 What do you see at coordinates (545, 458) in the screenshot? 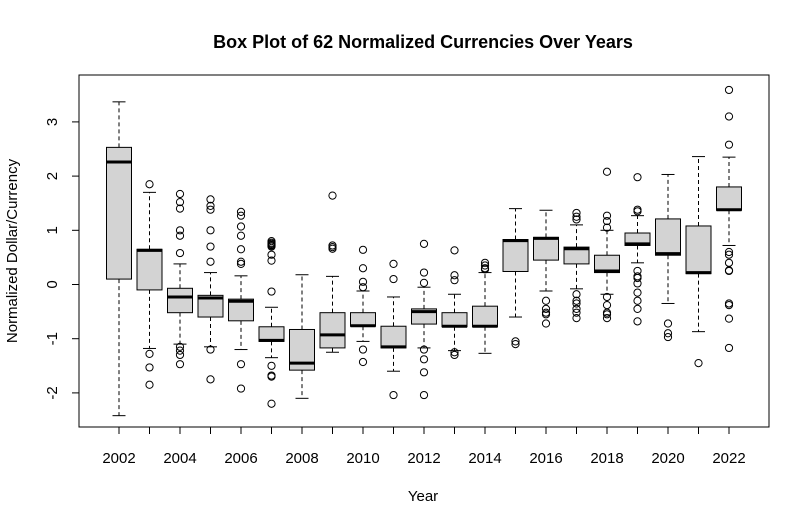
I see `x-tick-label: 2016` at bounding box center [545, 458].